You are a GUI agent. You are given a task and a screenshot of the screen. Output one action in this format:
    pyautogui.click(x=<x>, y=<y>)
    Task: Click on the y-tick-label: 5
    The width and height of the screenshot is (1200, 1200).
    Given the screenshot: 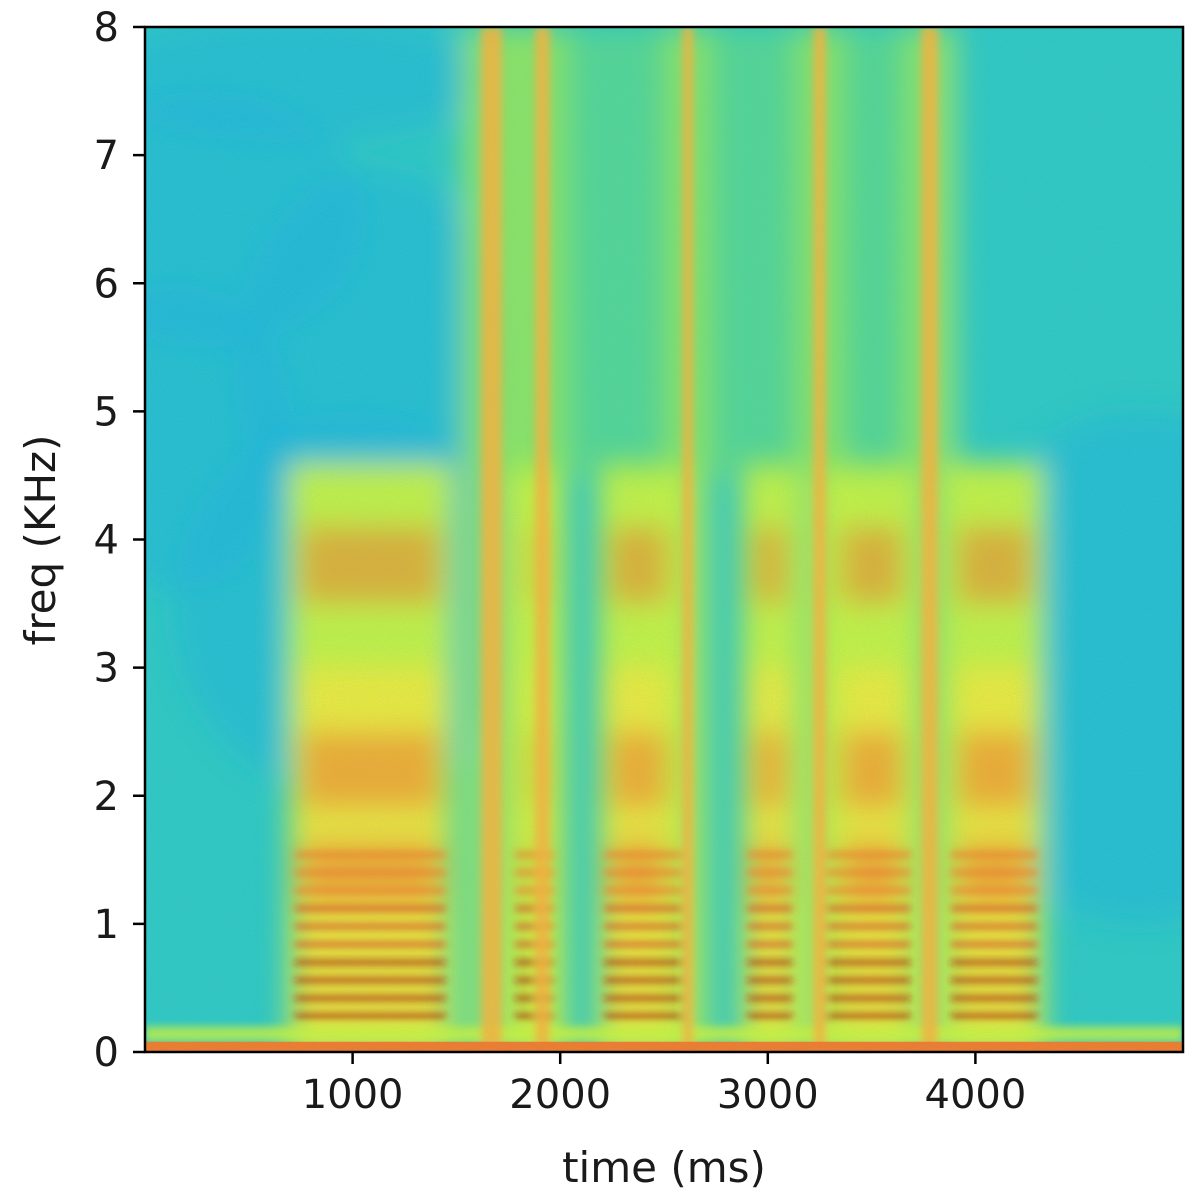 What is the action you would take?
    pyautogui.click(x=106, y=412)
    